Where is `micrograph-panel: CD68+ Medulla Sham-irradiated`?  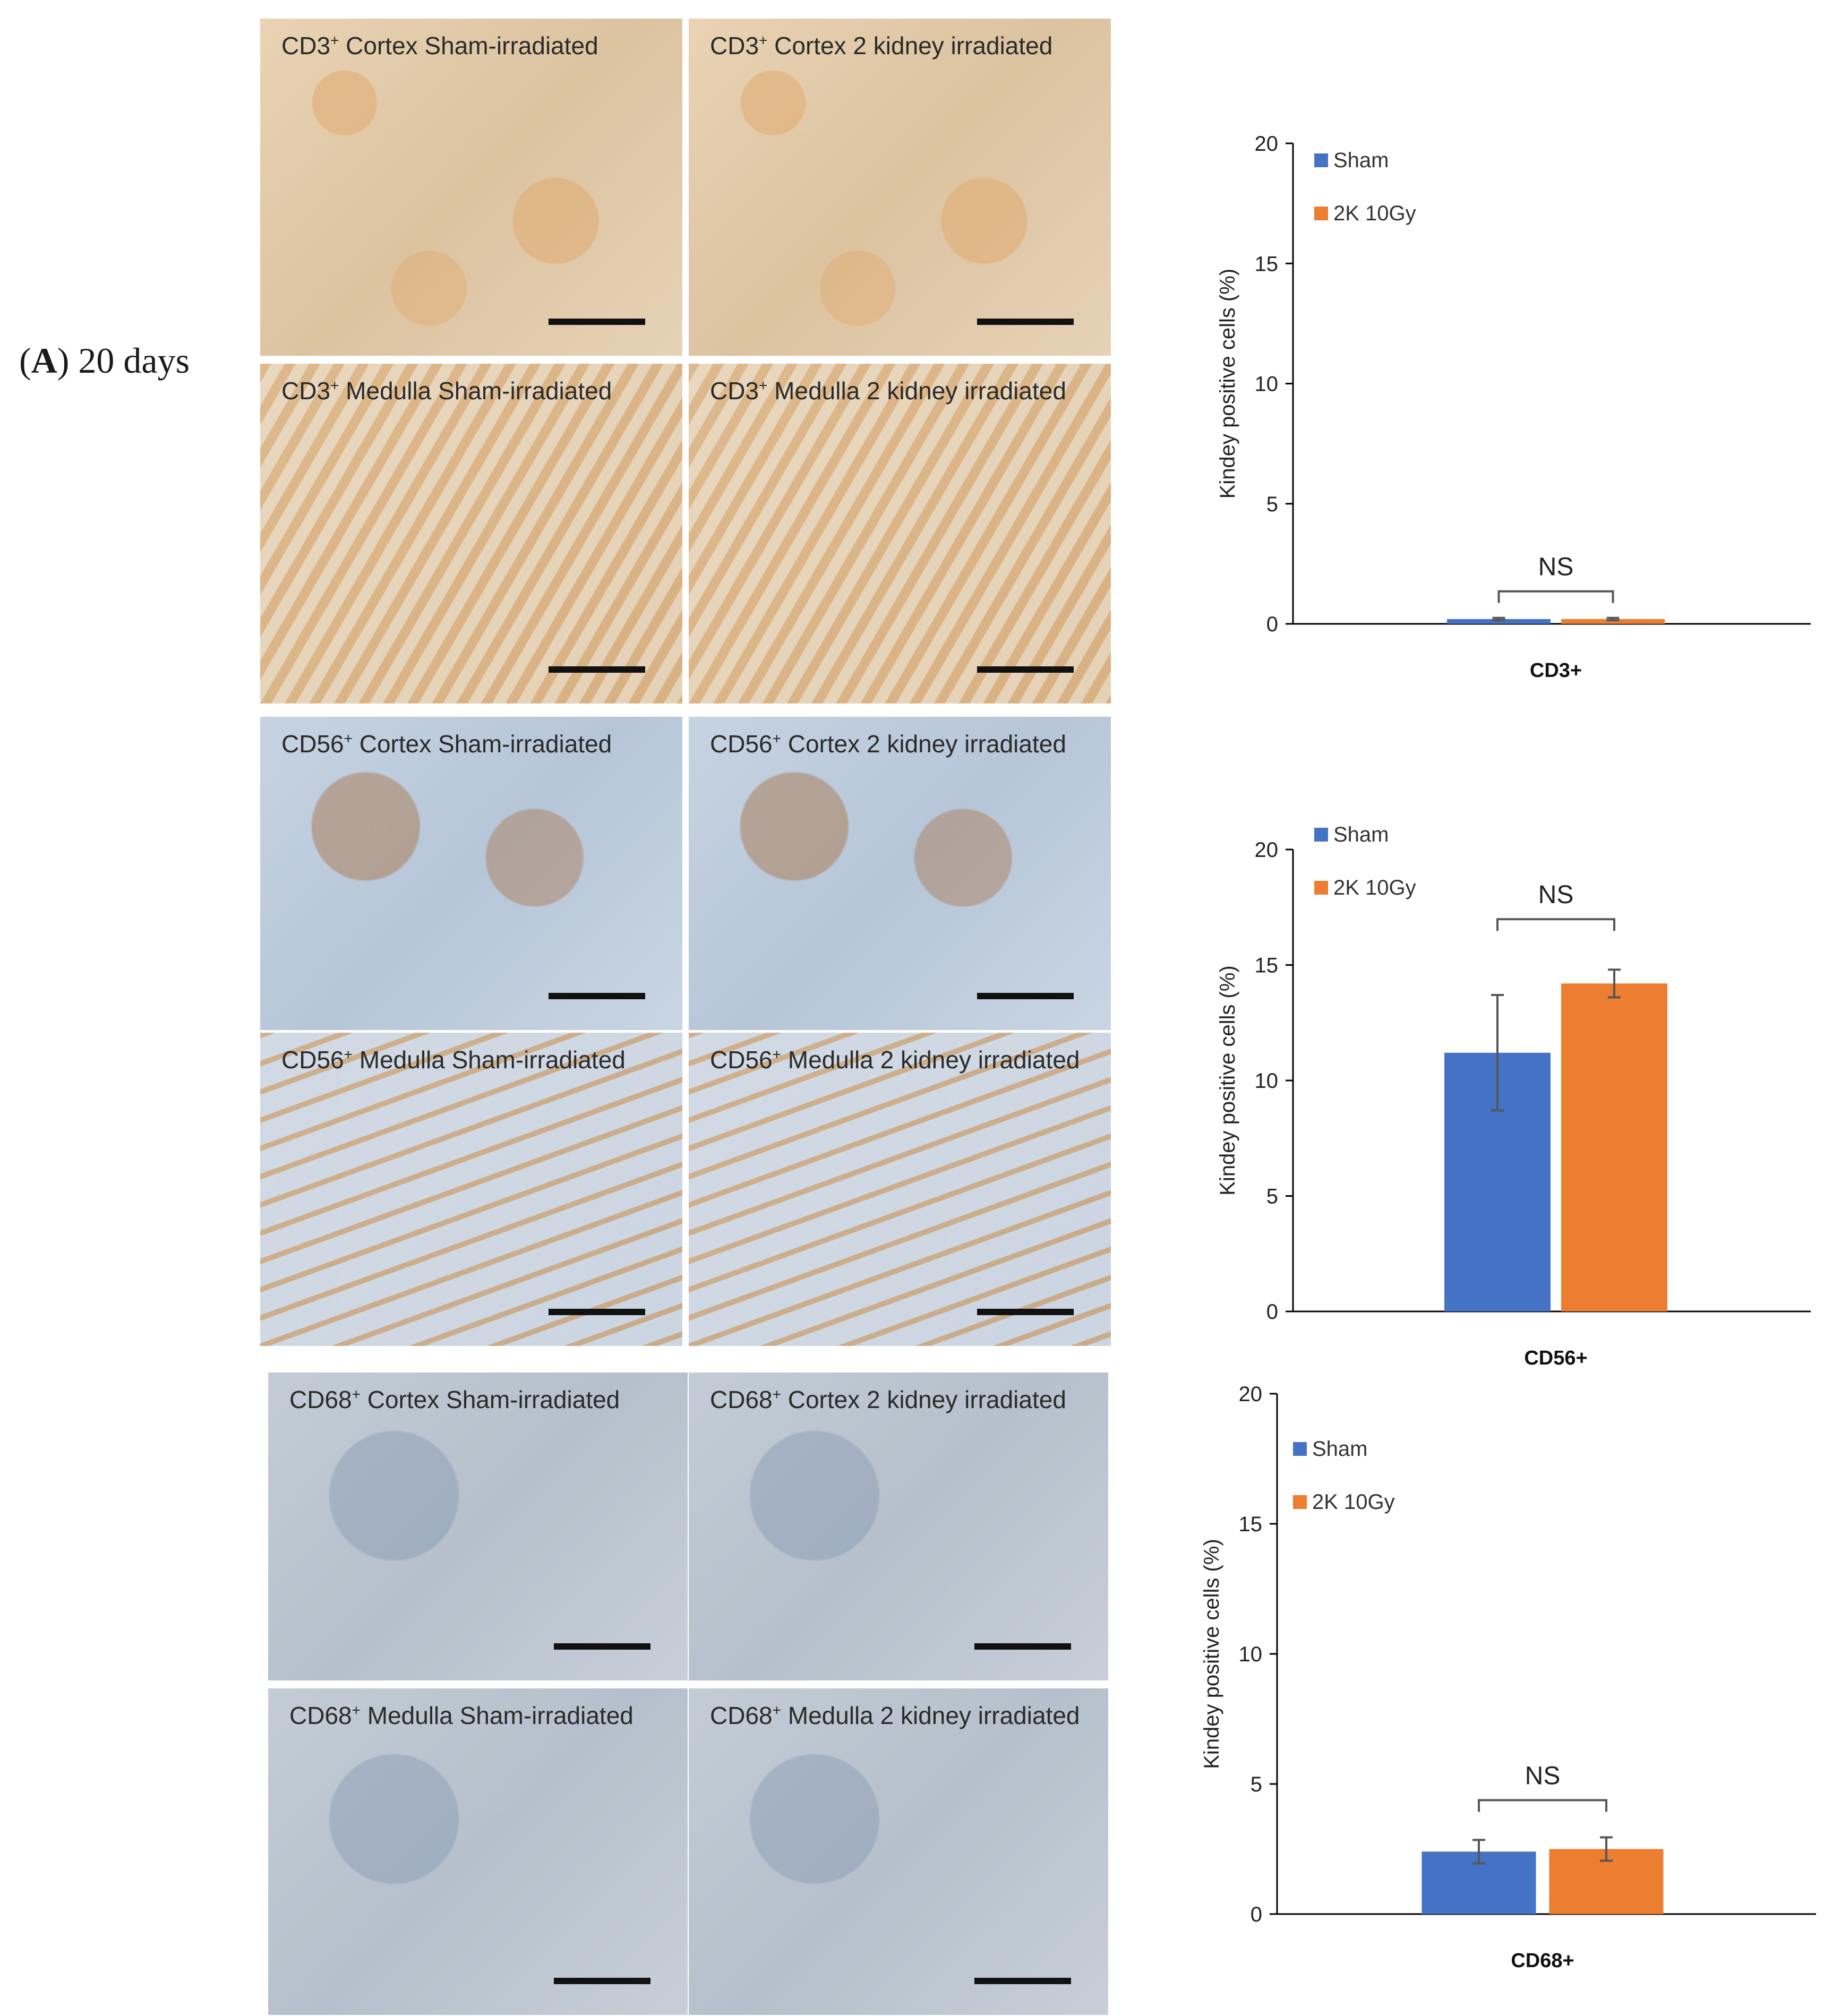 micrograph-panel: CD68+ Medulla Sham-irradiated is located at coordinates (478, 1851).